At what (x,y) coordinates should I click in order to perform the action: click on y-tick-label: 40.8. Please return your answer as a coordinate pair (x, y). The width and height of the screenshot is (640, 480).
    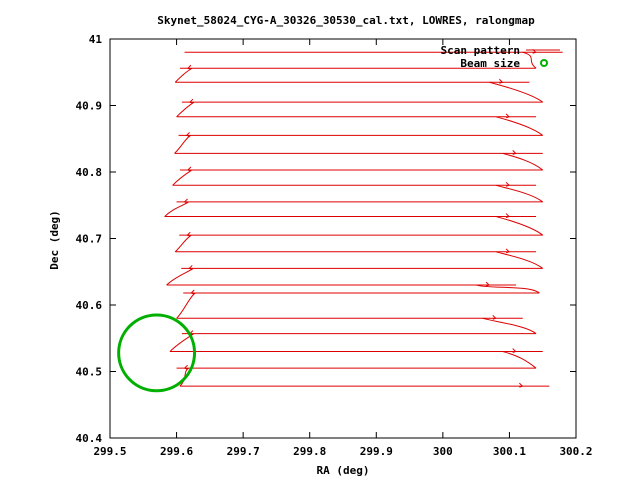
    Looking at the image, I should click on (89, 172).